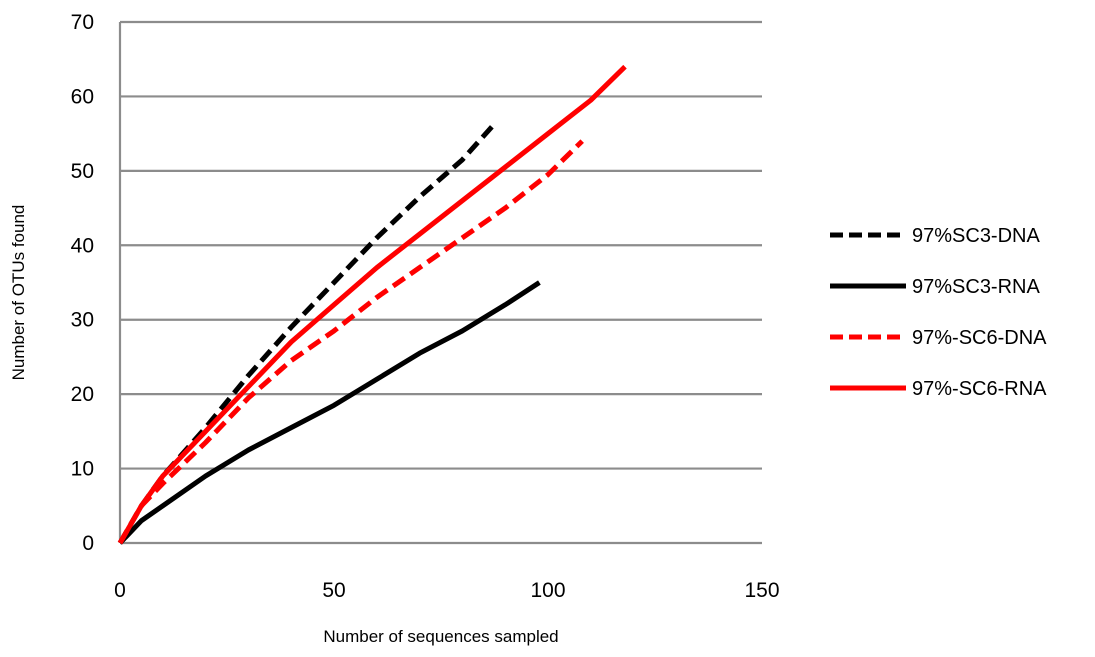 This screenshot has height=657, width=1095. Describe the element at coordinates (82, 22) in the screenshot. I see `y-tick-label: 70` at that location.